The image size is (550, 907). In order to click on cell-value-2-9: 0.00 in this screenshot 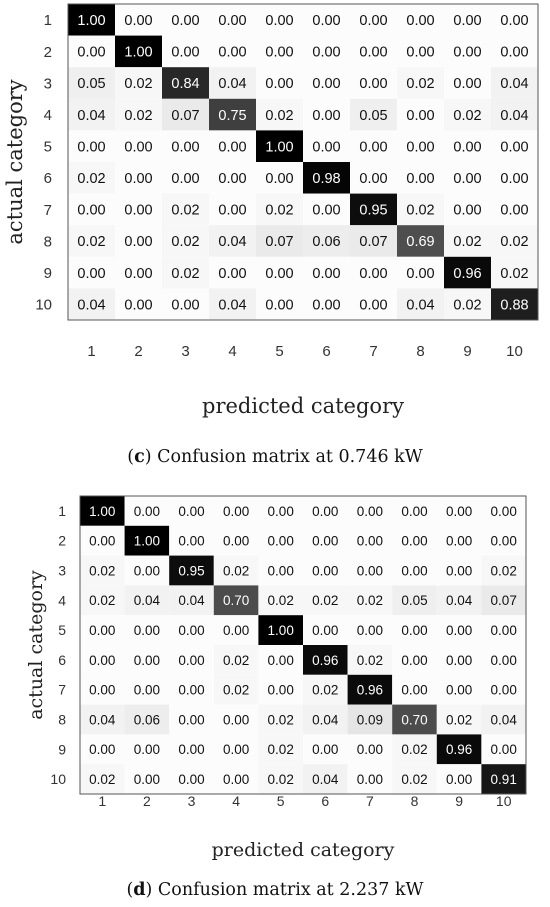, I will do `click(459, 541)`.